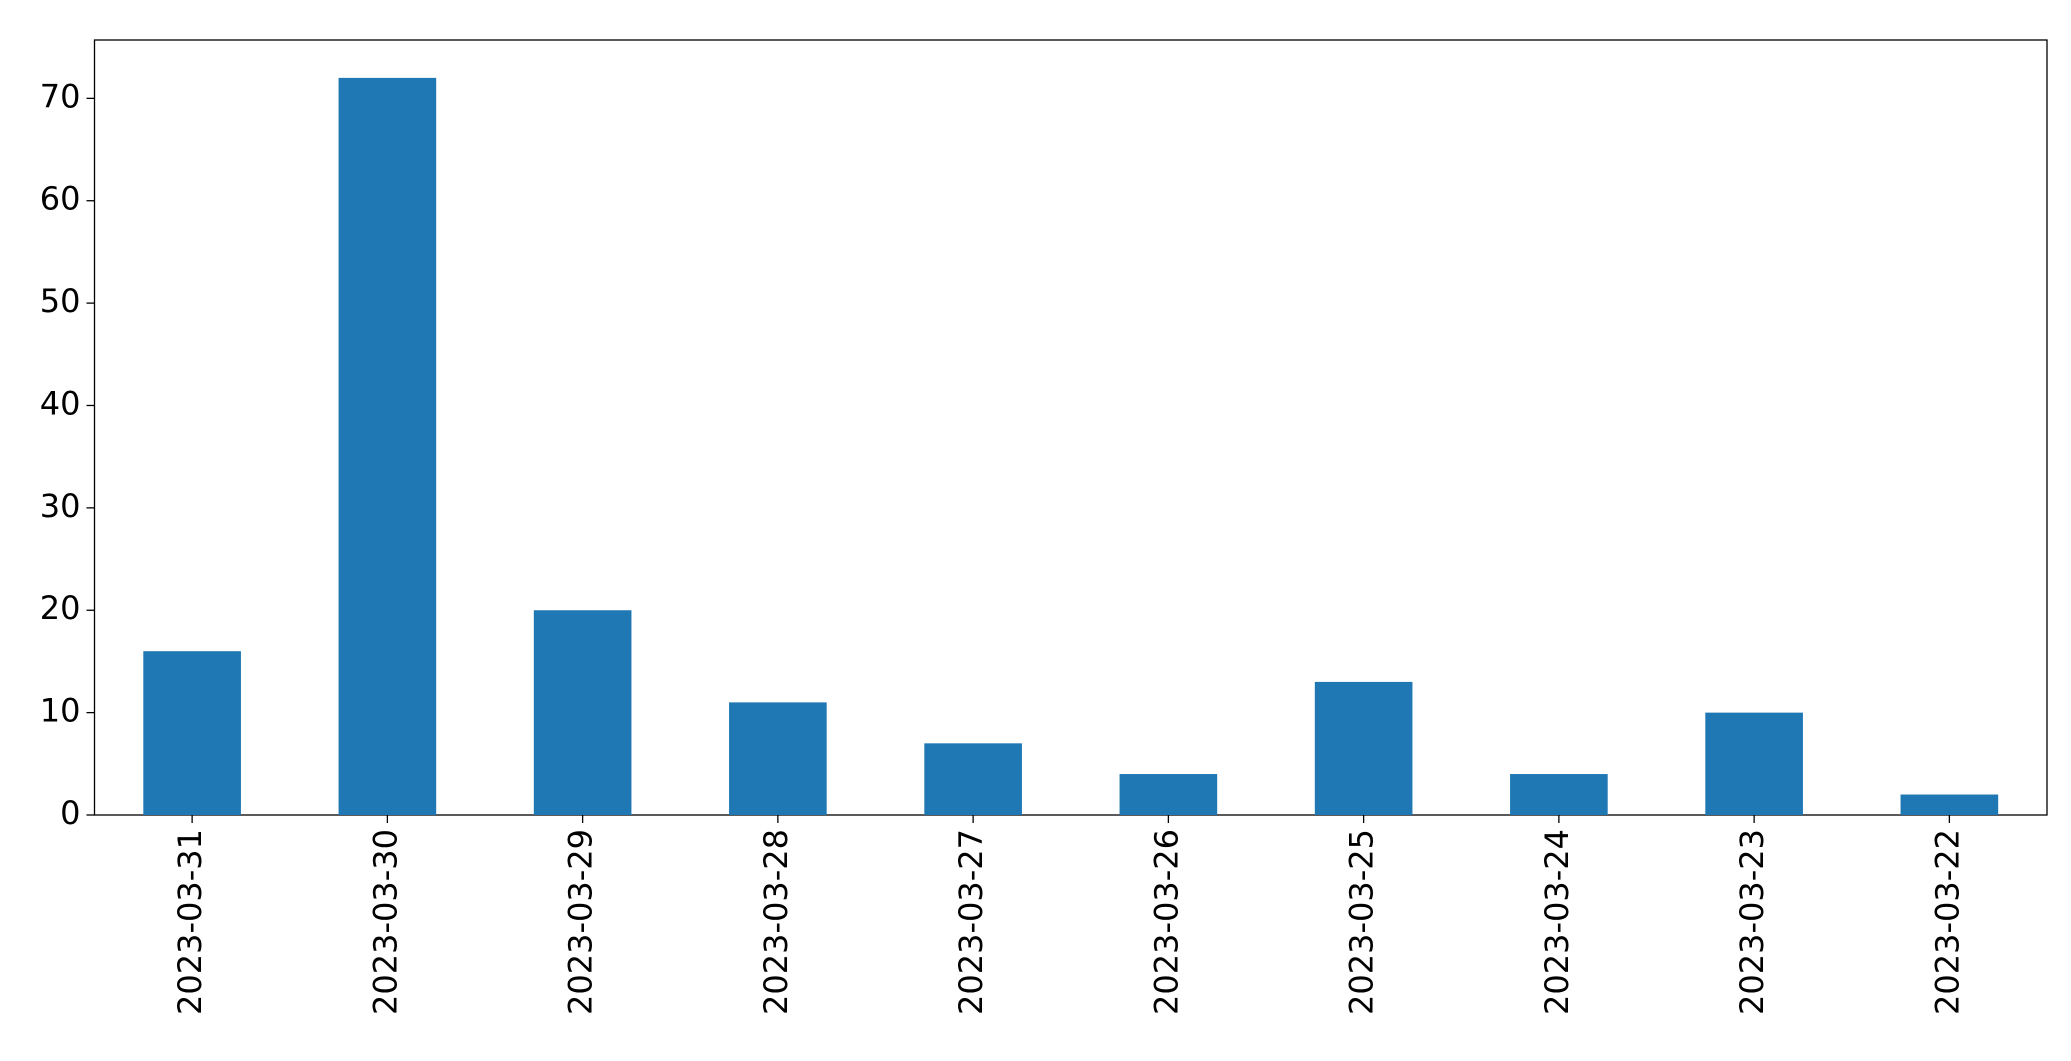 Image resolution: width=2071 pixels, height=1061 pixels. What do you see at coordinates (1947, 922) in the screenshot?
I see `x-tick-label: 2023-03-22` at bounding box center [1947, 922].